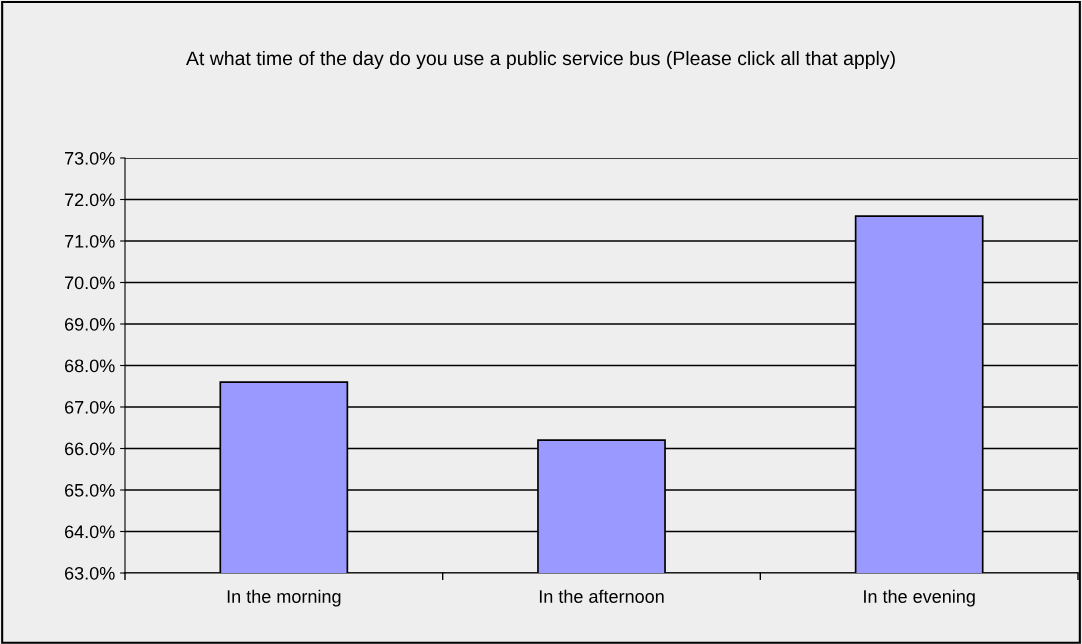 The image size is (1082, 644). What do you see at coordinates (90, 407) in the screenshot?
I see `y-tick-label: 67.0%` at bounding box center [90, 407].